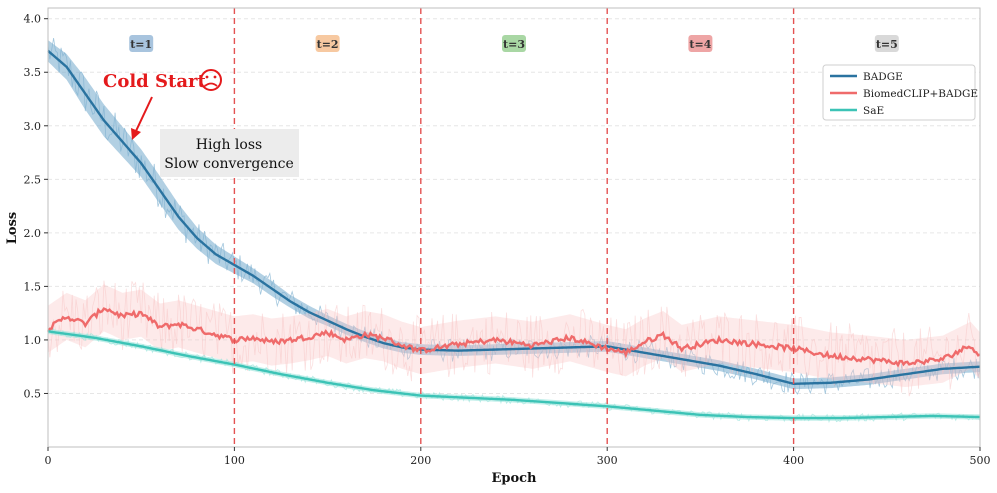  What do you see at coordinates (12, 228) in the screenshot?
I see `y-axis-label: Loss` at bounding box center [12, 228].